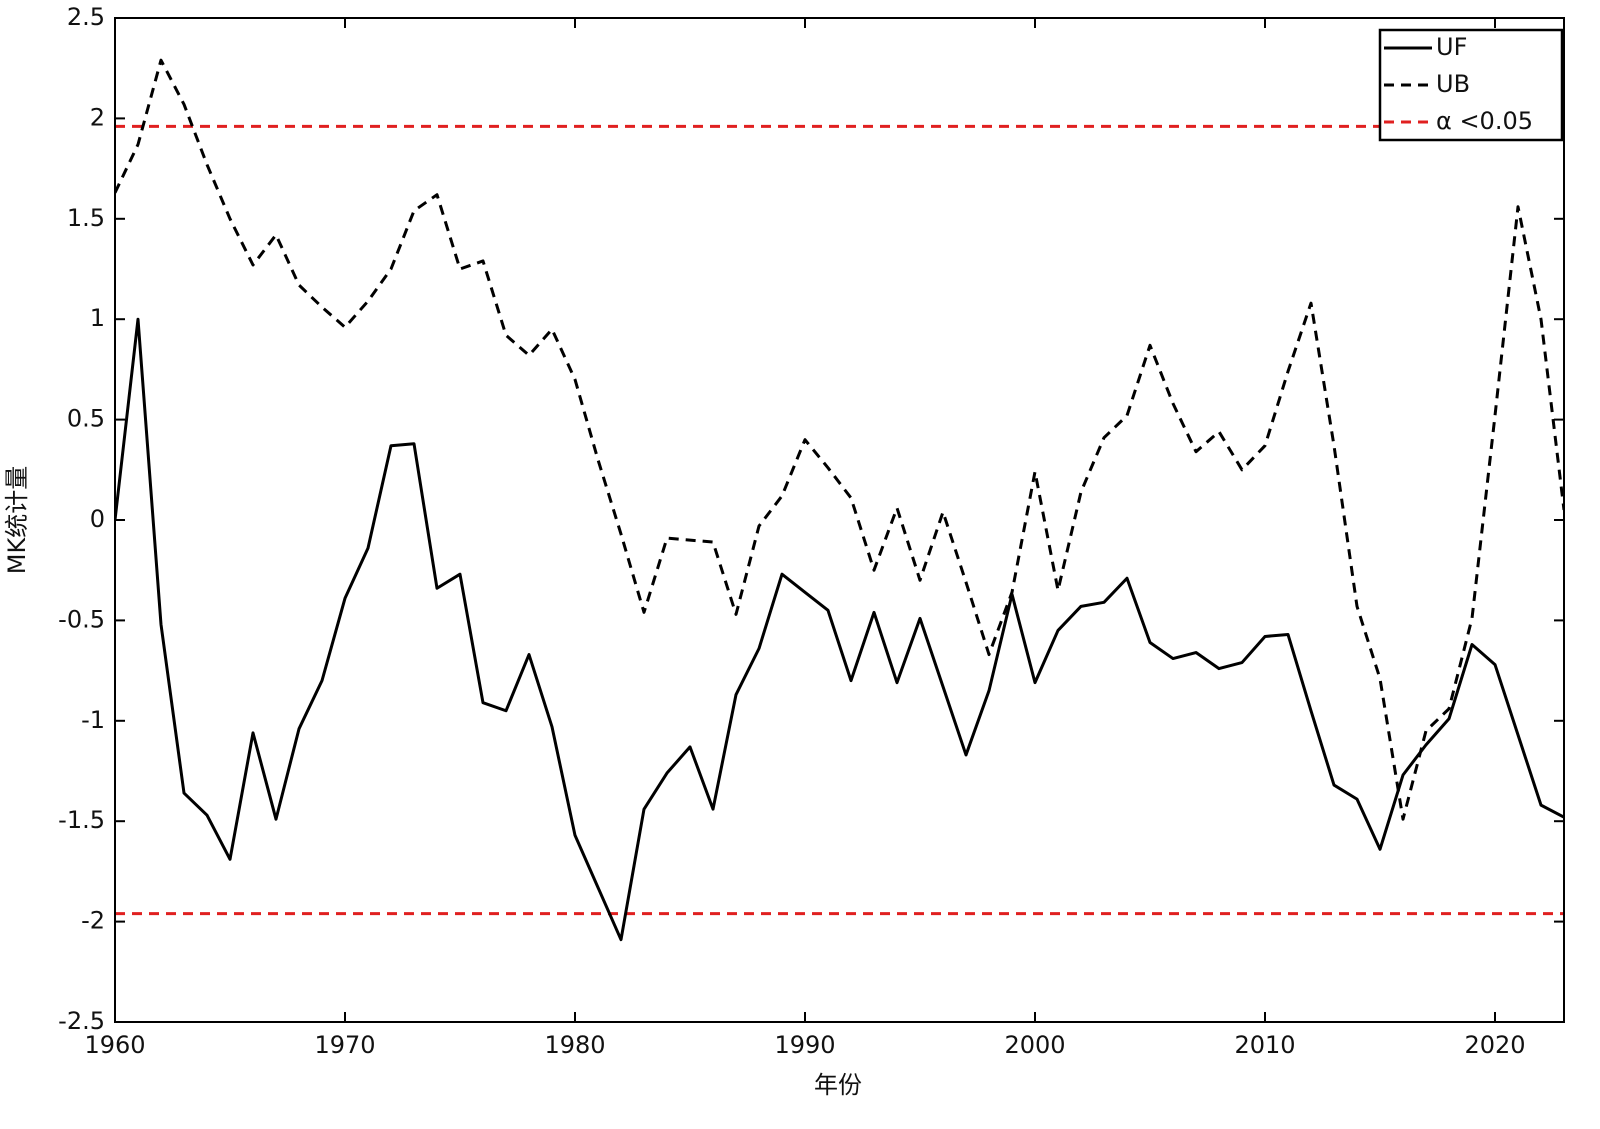 Image resolution: width=1600 pixels, height=1129 pixels. Describe the element at coordinates (1034, 1045) in the screenshot. I see `x-tick-label: 2000` at that location.